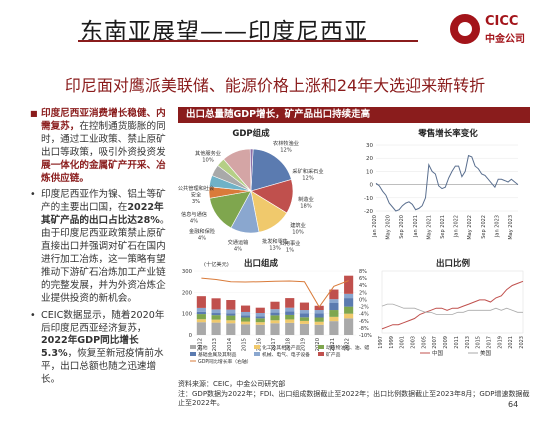 This screenshot has width=550, height=425. What do you see at coordinates (307, 171) in the screenshot?
I see `pie-label: 采矿和采石业` at bounding box center [307, 171].